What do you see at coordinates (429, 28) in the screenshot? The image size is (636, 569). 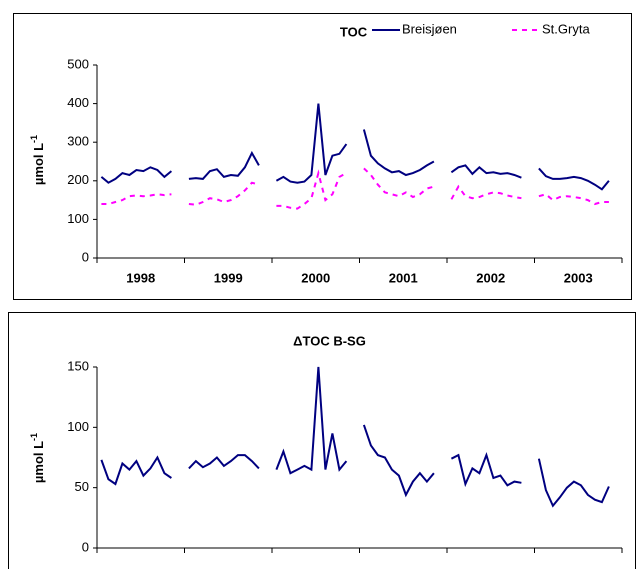 I see `legend-label: Breisjøen` at bounding box center [429, 28].